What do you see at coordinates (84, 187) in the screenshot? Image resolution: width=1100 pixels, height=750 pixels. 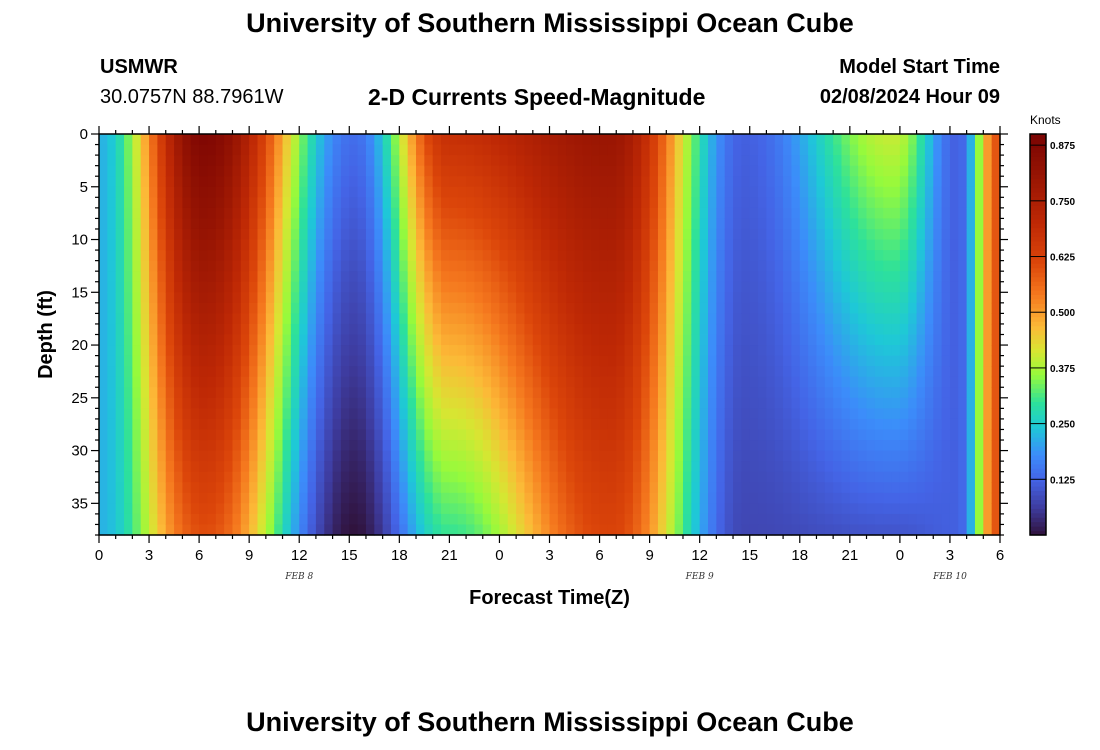 I see `y-tick-label: 5` at bounding box center [84, 187].